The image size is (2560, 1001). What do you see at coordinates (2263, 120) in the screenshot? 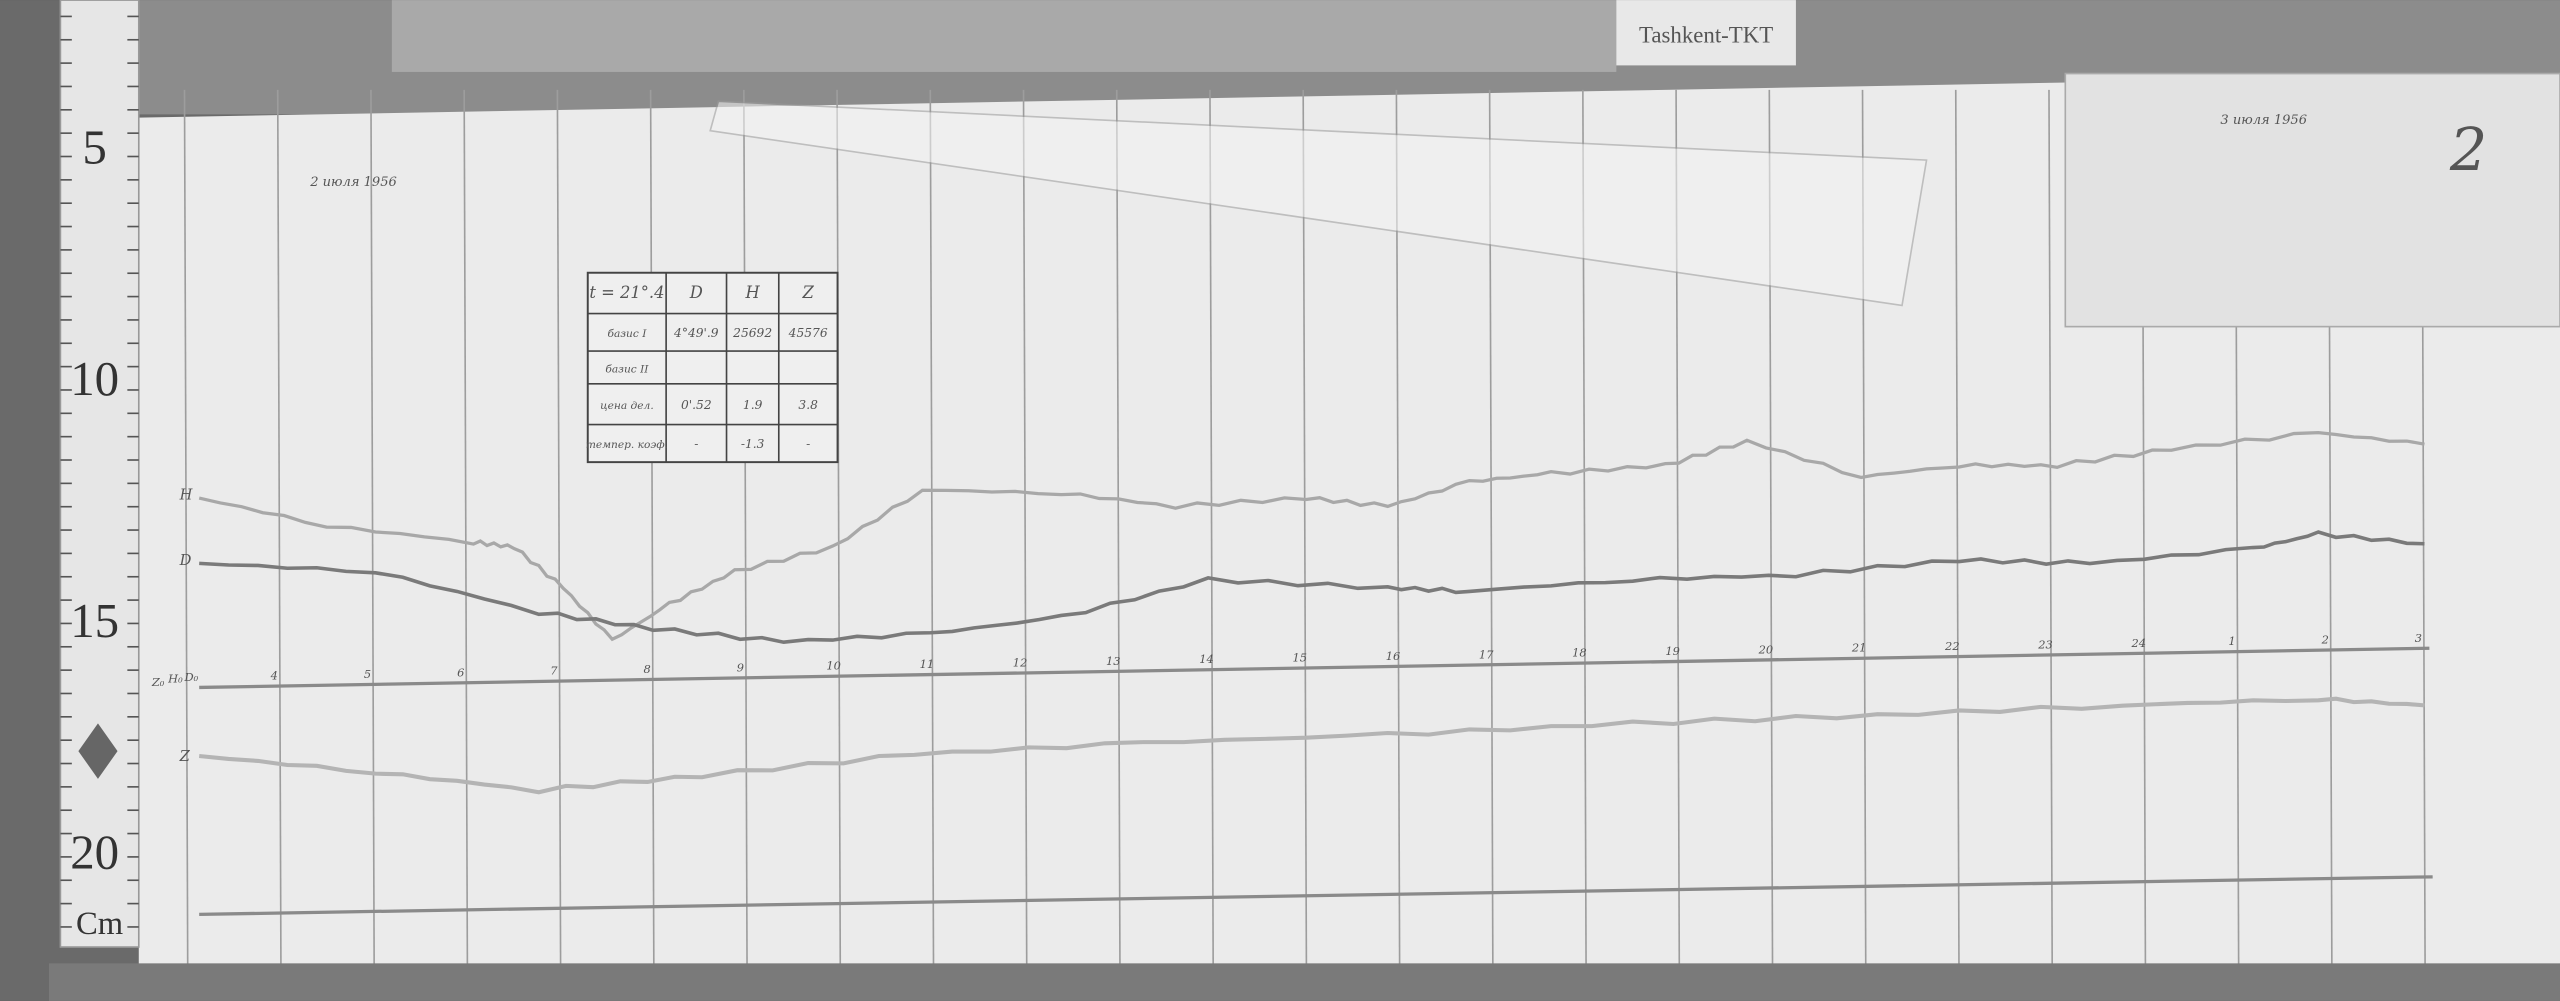
I see `date-end: 3 июля 1956` at bounding box center [2263, 120].